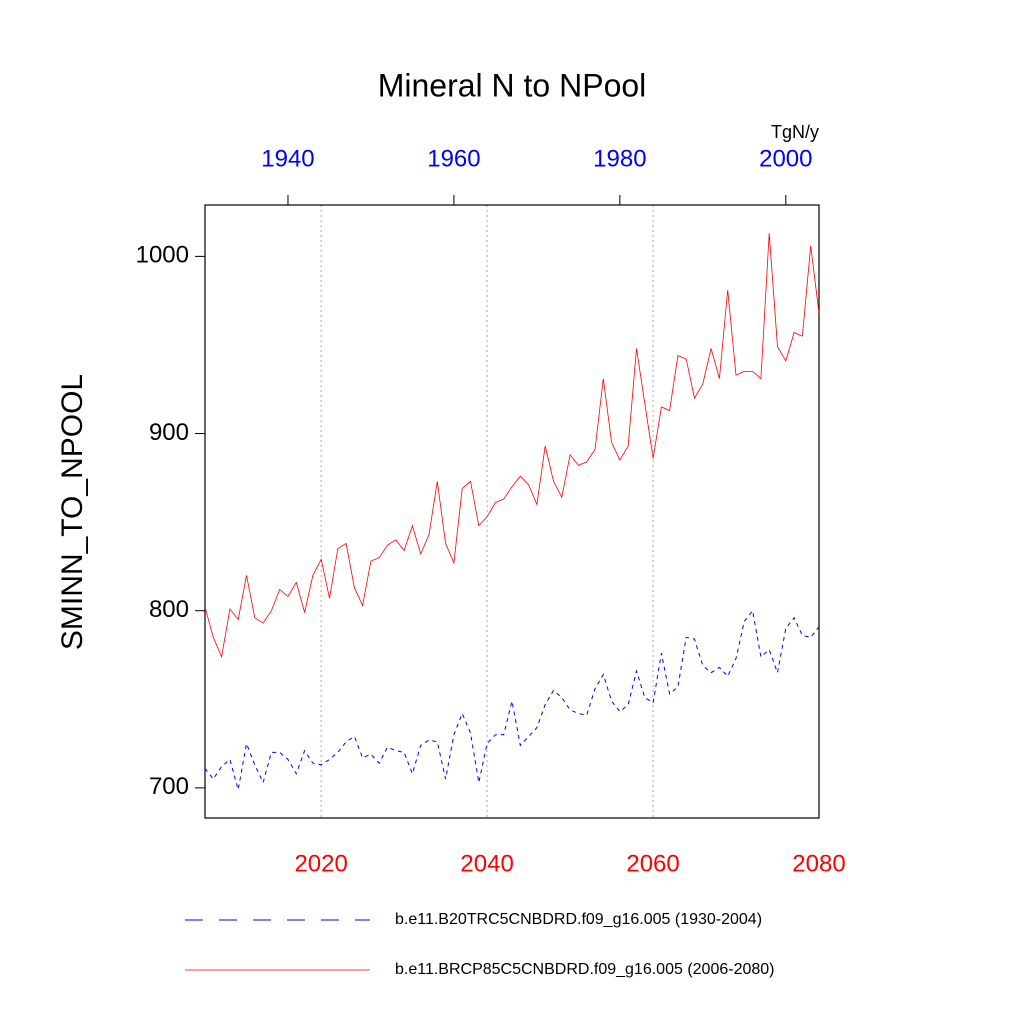 The height and width of the screenshot is (1024, 1024). Describe the element at coordinates (795, 132) in the screenshot. I see `units-label: TgN/y` at that location.